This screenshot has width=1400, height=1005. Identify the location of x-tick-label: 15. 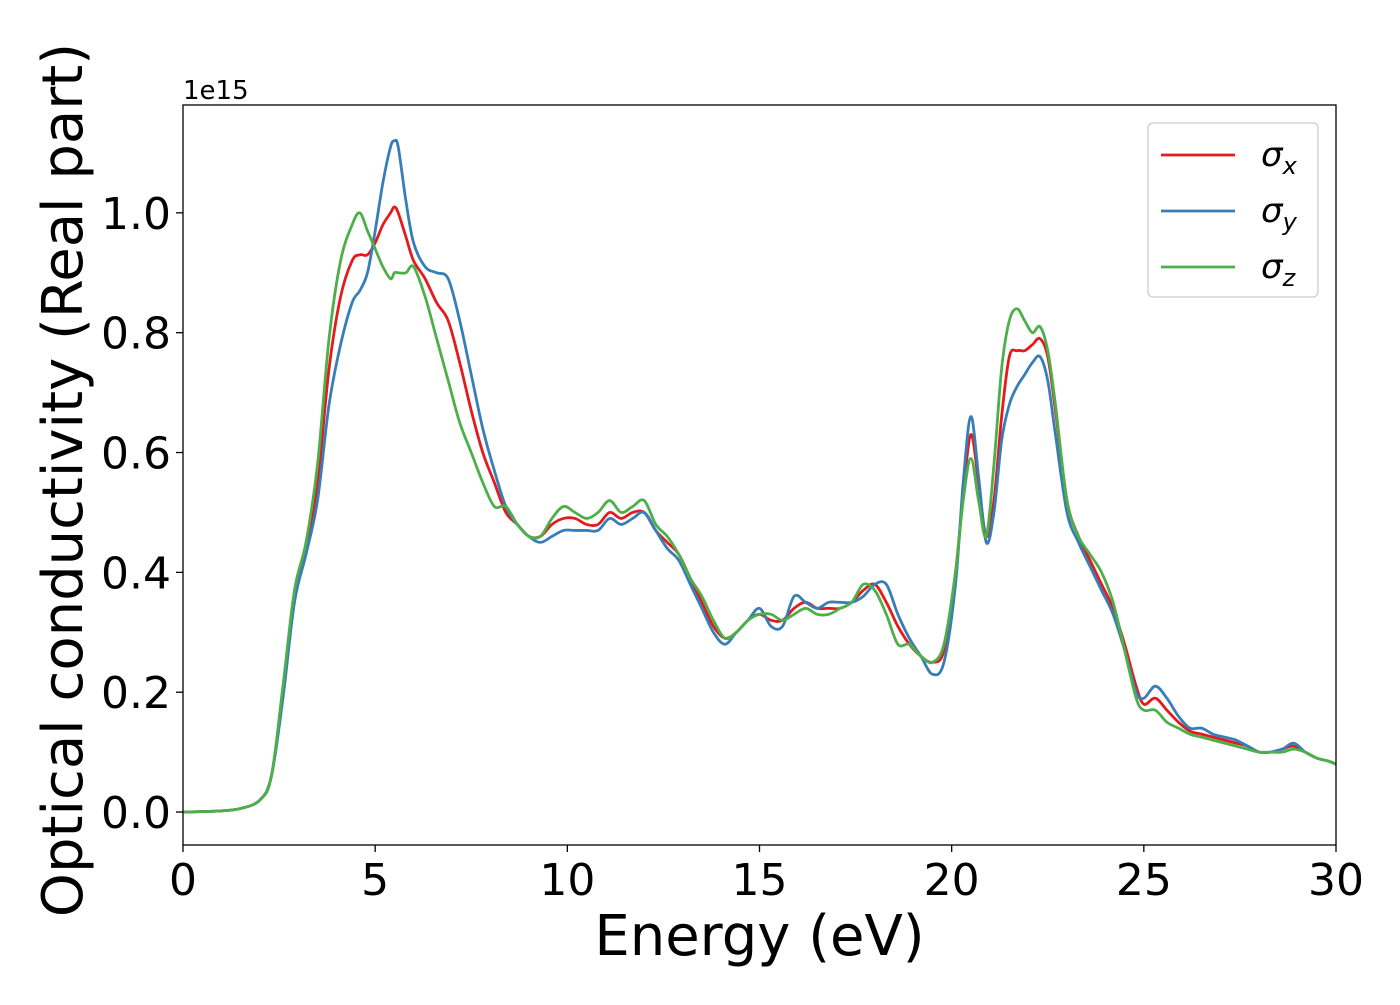
(760, 880).